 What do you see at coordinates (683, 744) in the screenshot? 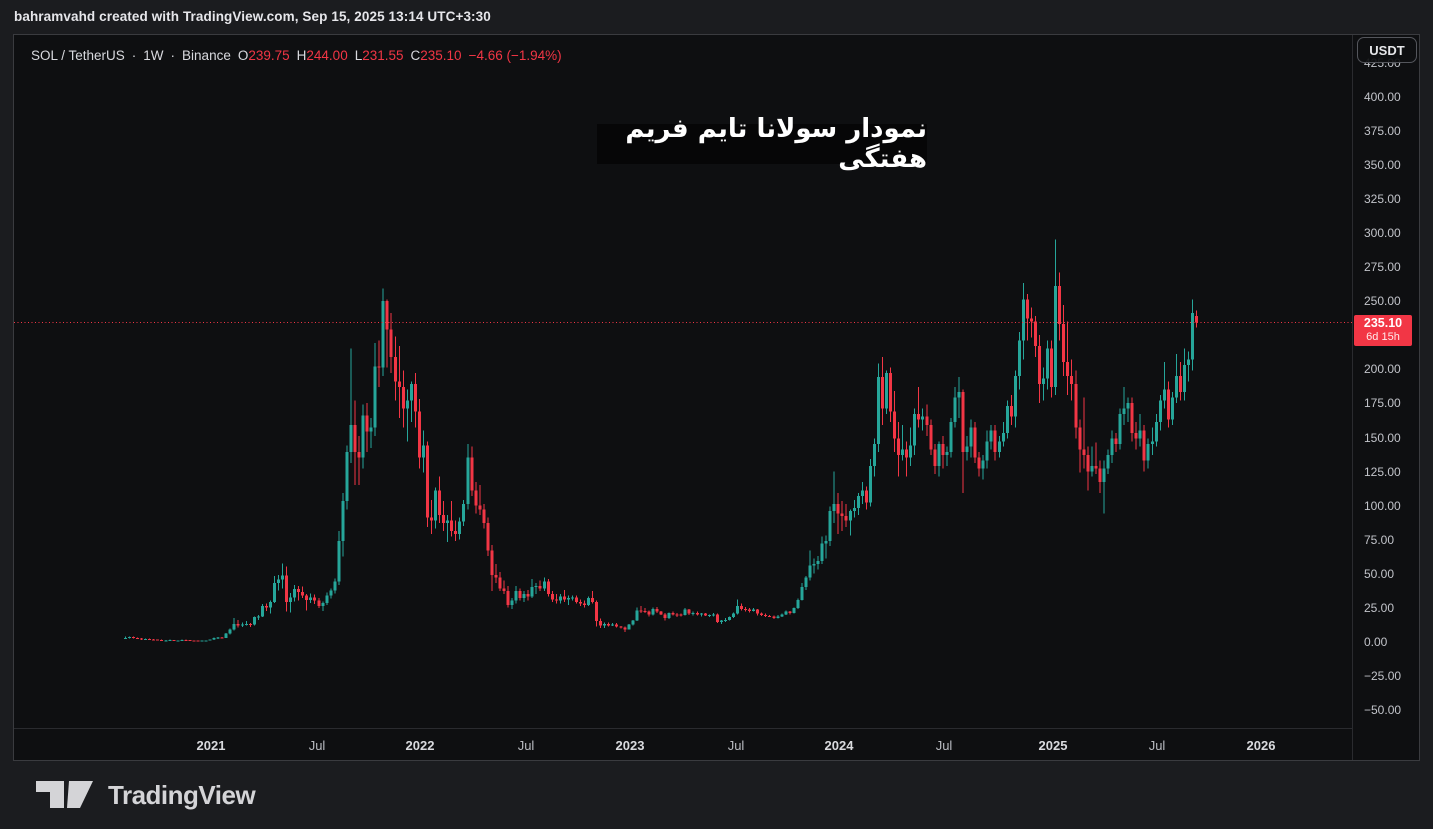
I see `time-axis: 2021 Jul 2022 Jul 2023 Jul 2024 Jul 2025 Jul 2026` at bounding box center [683, 744].